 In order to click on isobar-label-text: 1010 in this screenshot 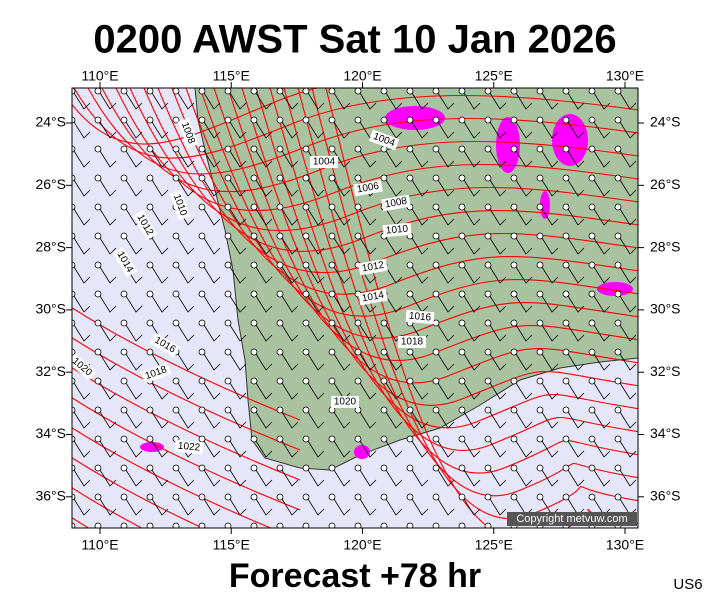, I will do `click(397, 230)`.